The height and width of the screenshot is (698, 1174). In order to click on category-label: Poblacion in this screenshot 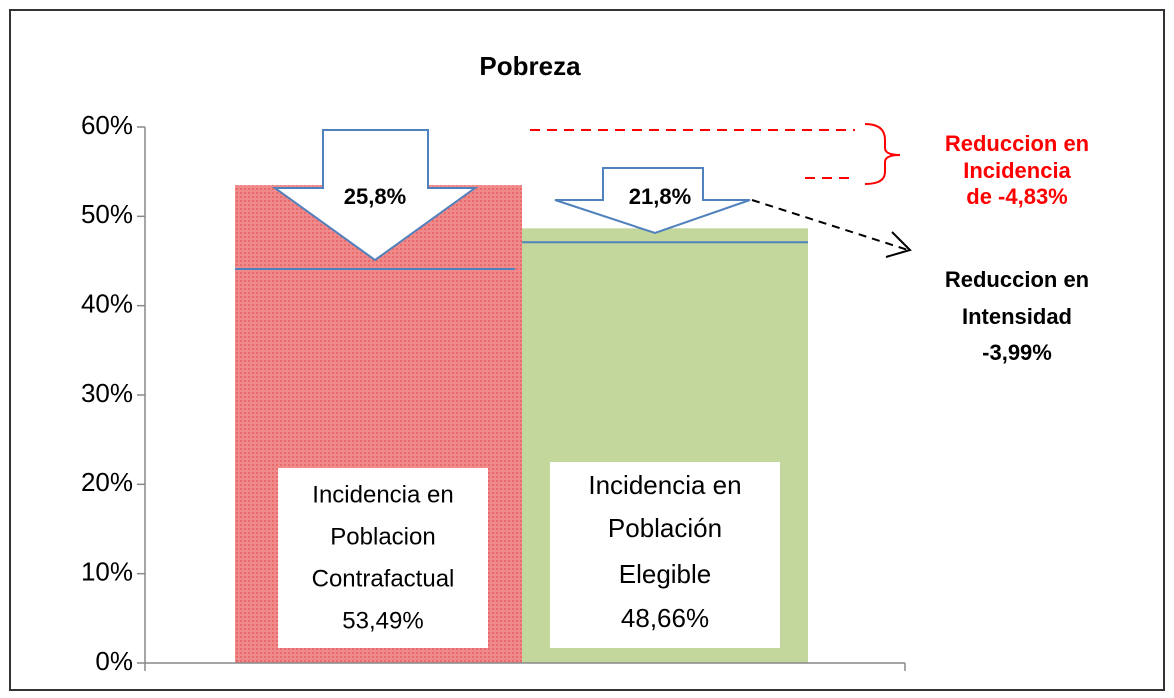, I will do `click(382, 536)`.